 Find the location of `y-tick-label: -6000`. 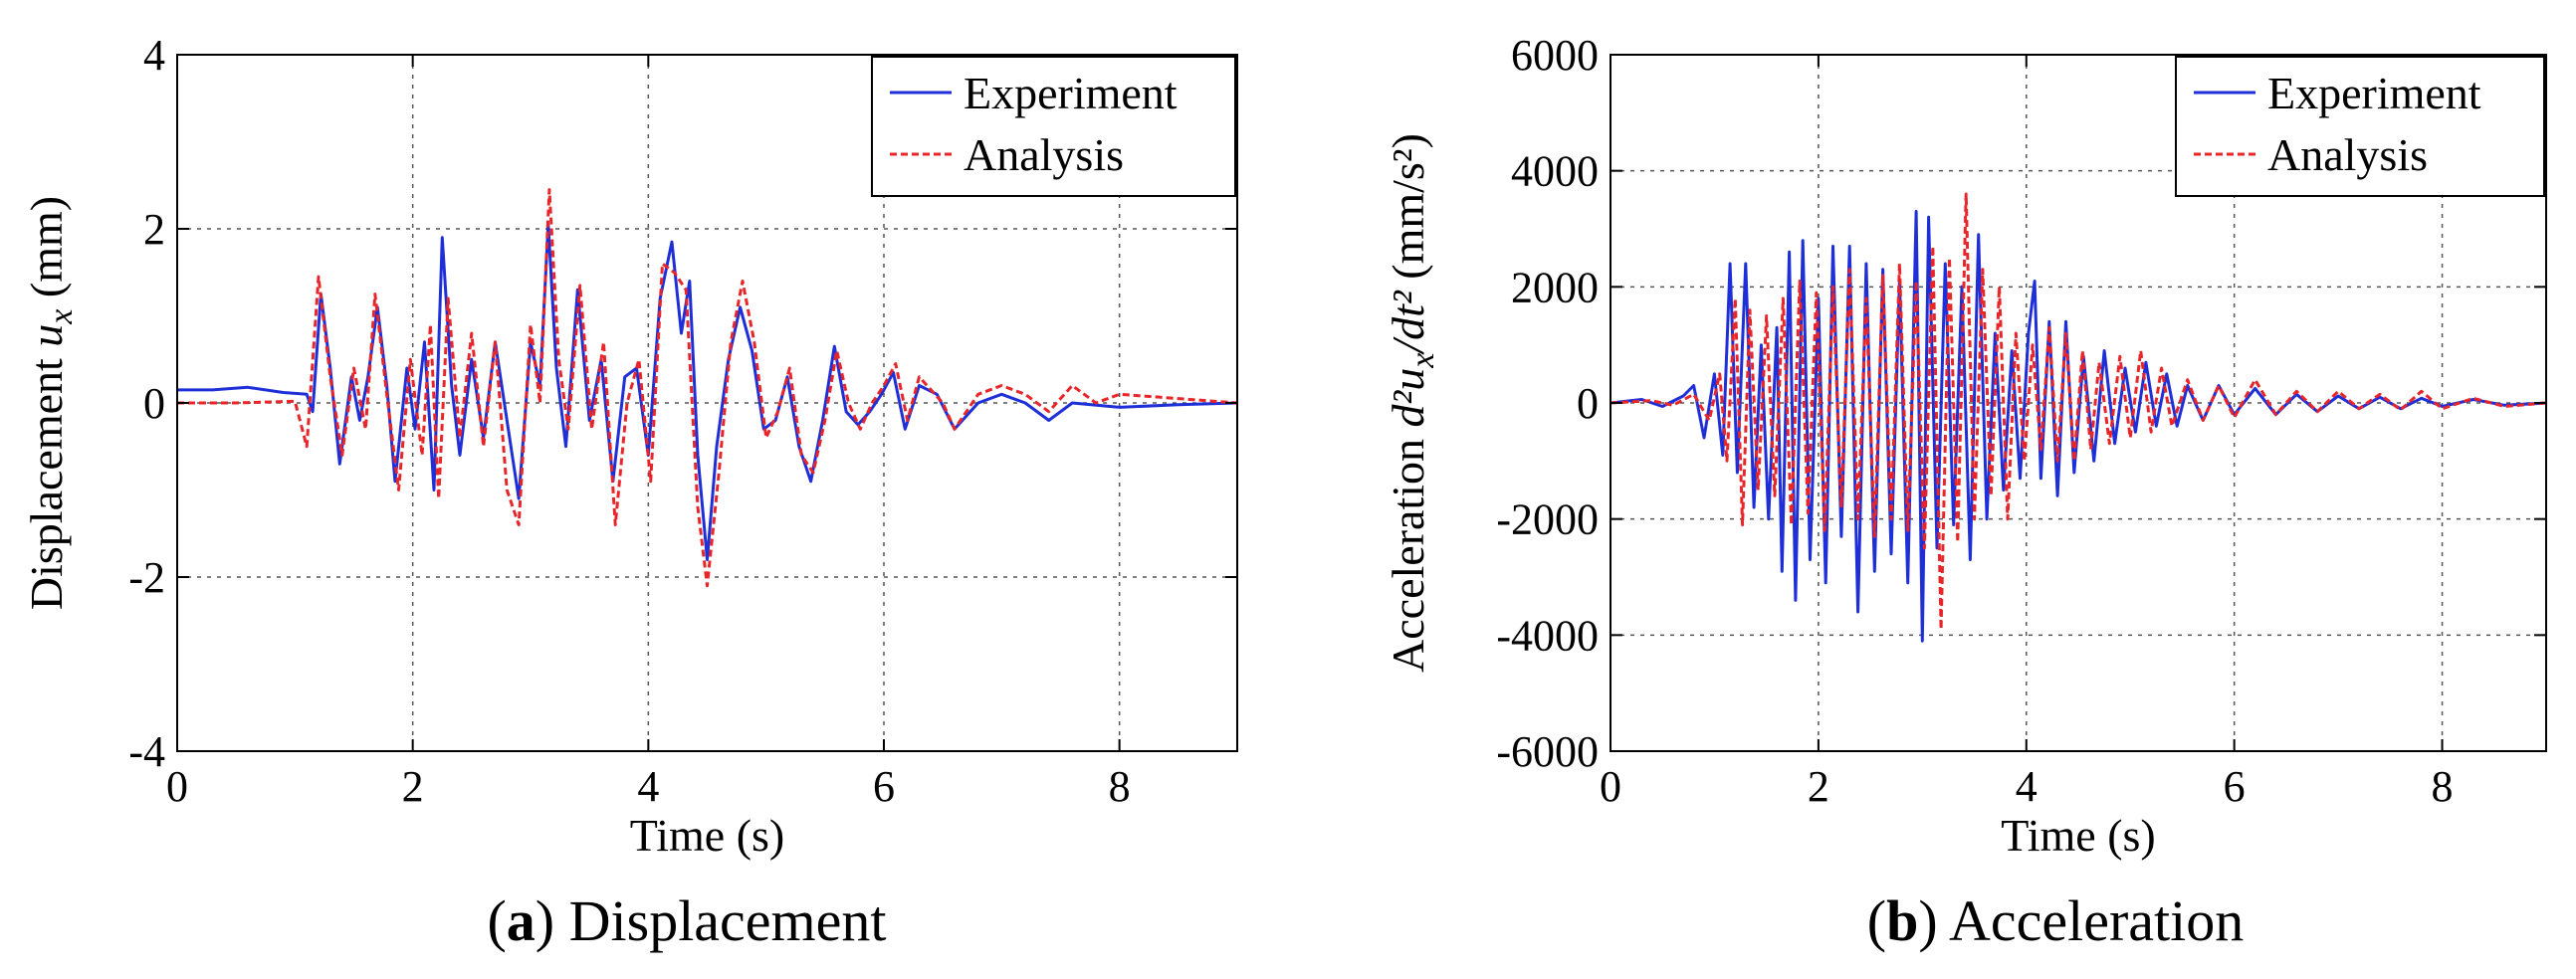

y-tick-label: -6000 is located at coordinates (1547, 751).